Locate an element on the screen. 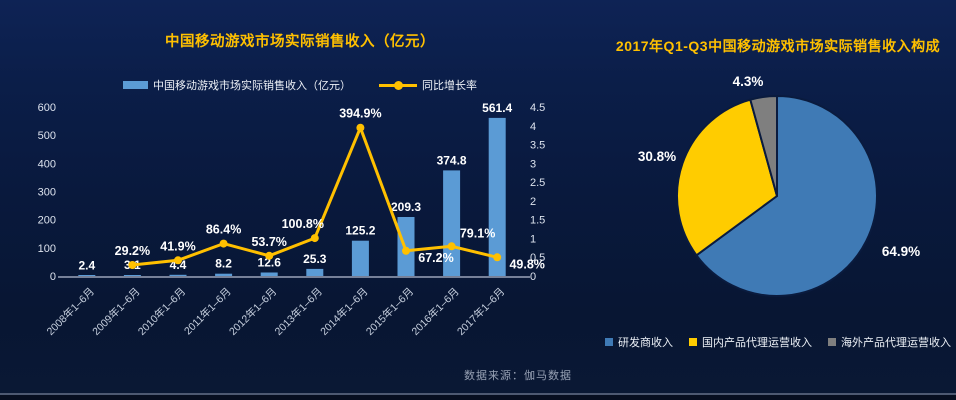 This screenshot has width=956, height=400. bar-value-label: 561.4 is located at coordinates (497, 108).